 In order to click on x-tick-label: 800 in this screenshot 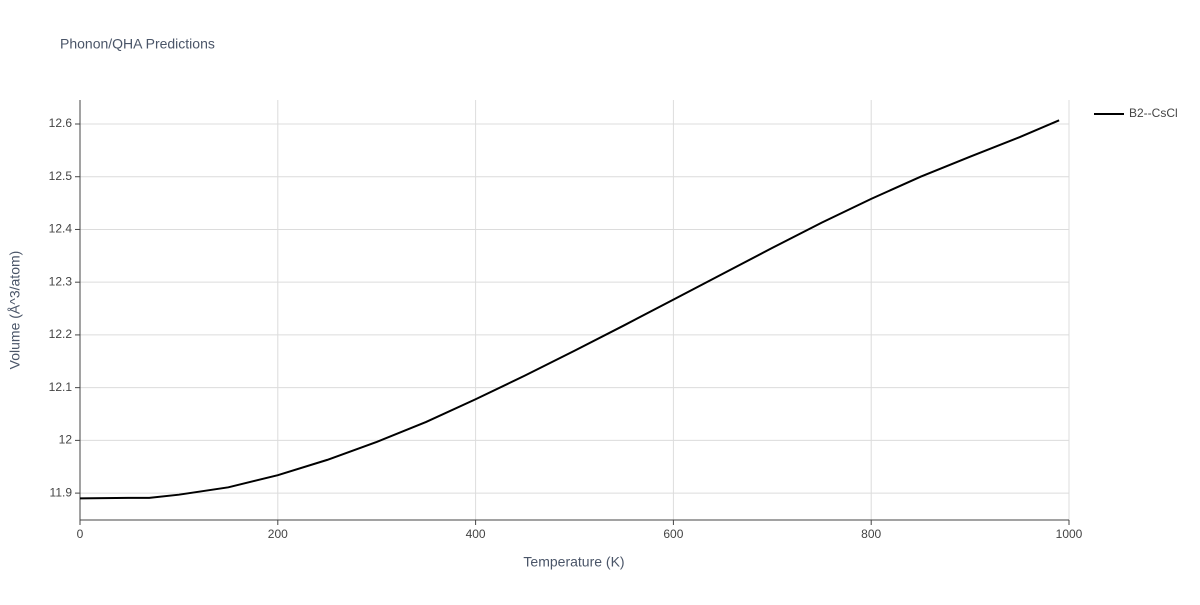, I will do `click(871, 534)`.